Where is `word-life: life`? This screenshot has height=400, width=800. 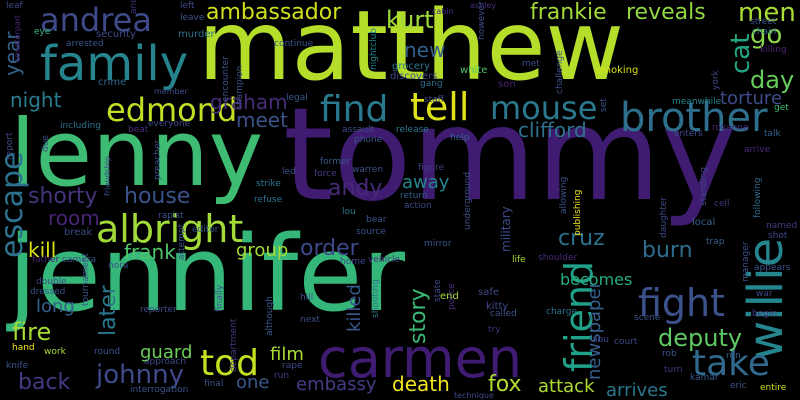 word-life: life is located at coordinates (519, 260).